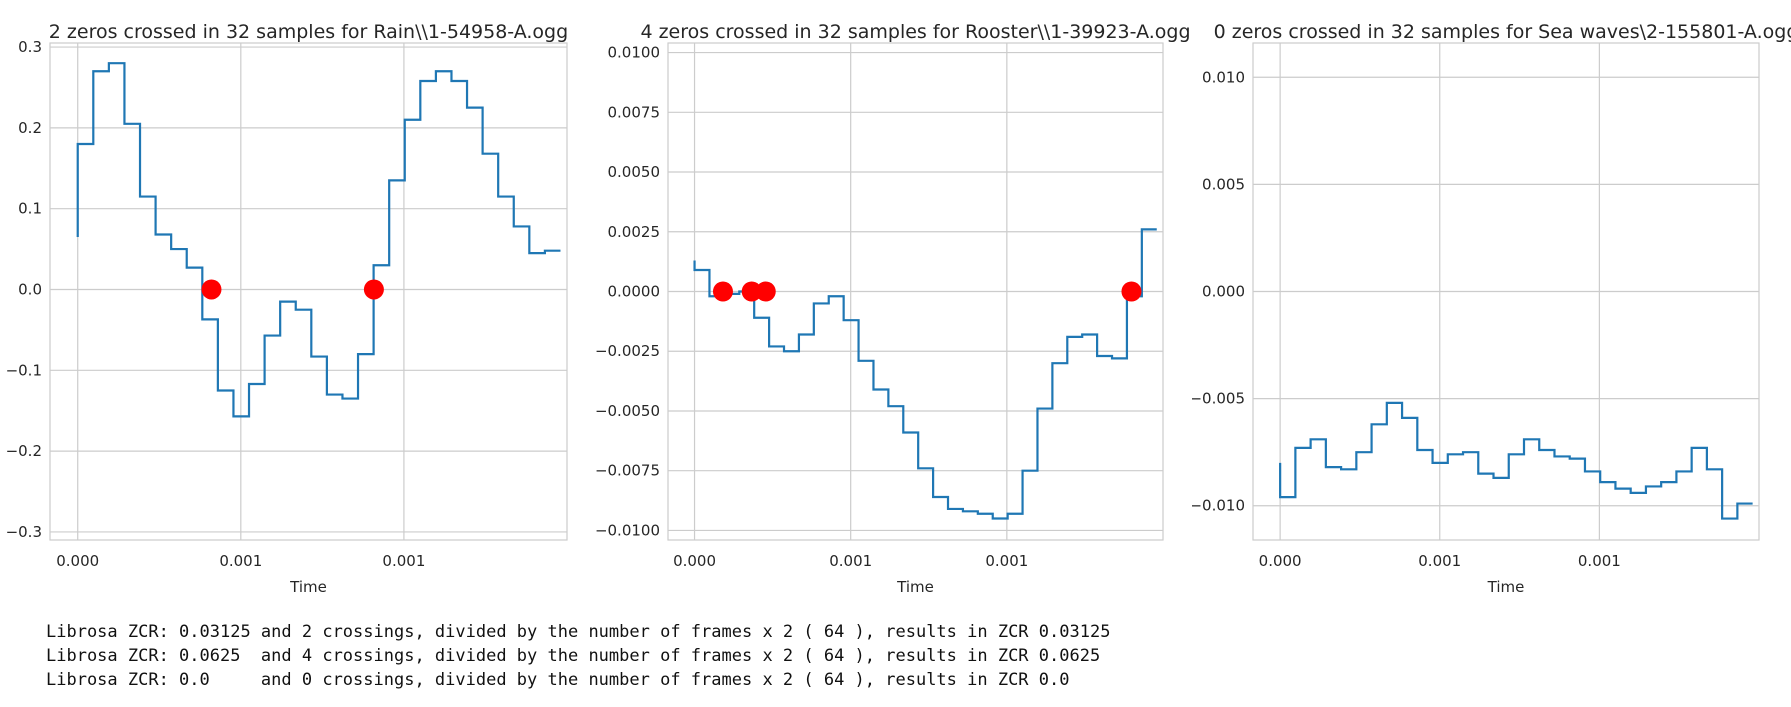 The height and width of the screenshot is (707, 1791). I want to click on rooster-signal-line, so click(925, 374).